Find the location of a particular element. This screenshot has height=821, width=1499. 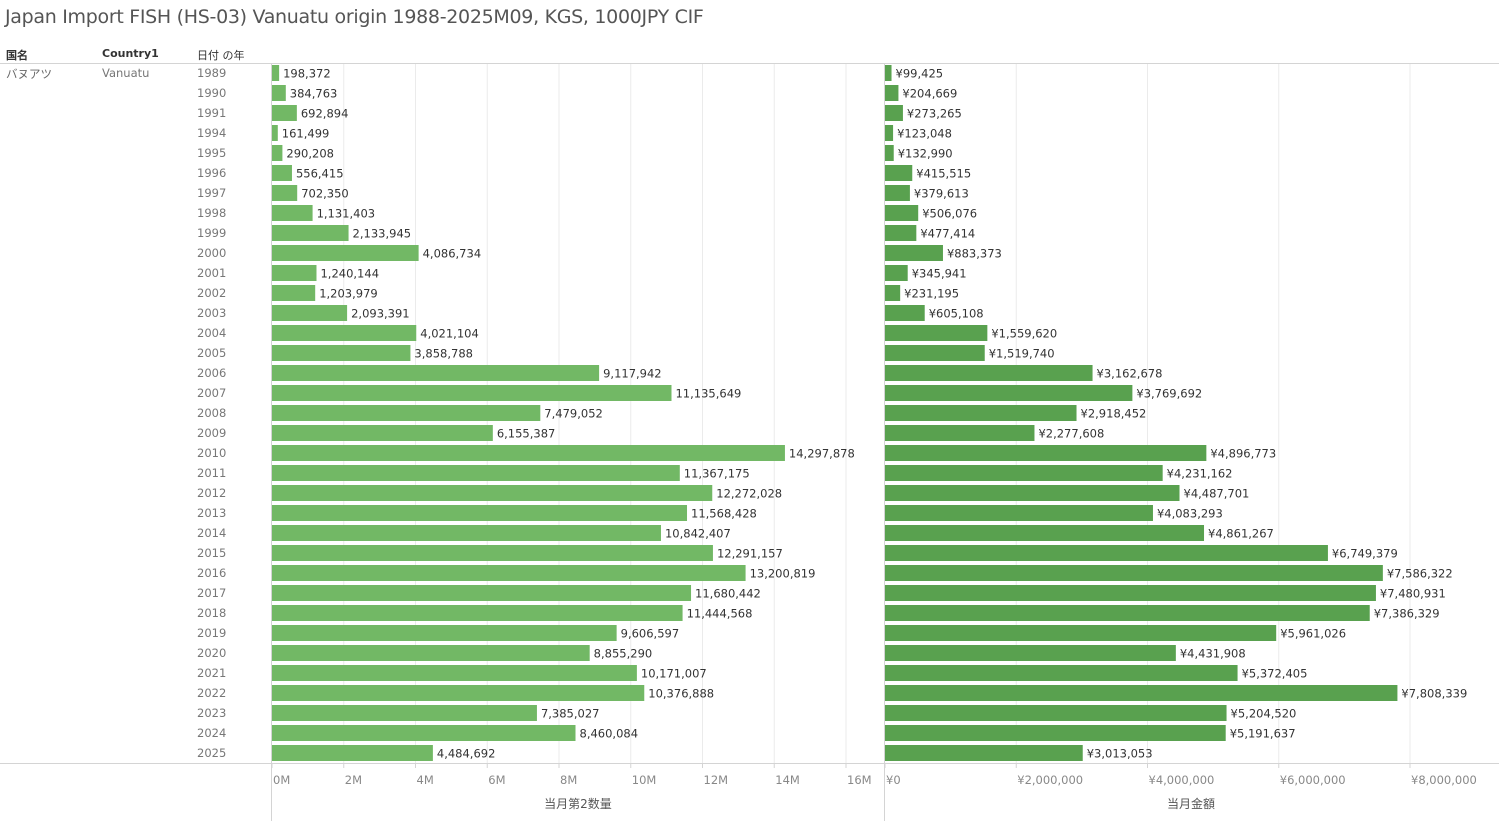

quantity-data-label: 8,855,290 is located at coordinates (623, 654).